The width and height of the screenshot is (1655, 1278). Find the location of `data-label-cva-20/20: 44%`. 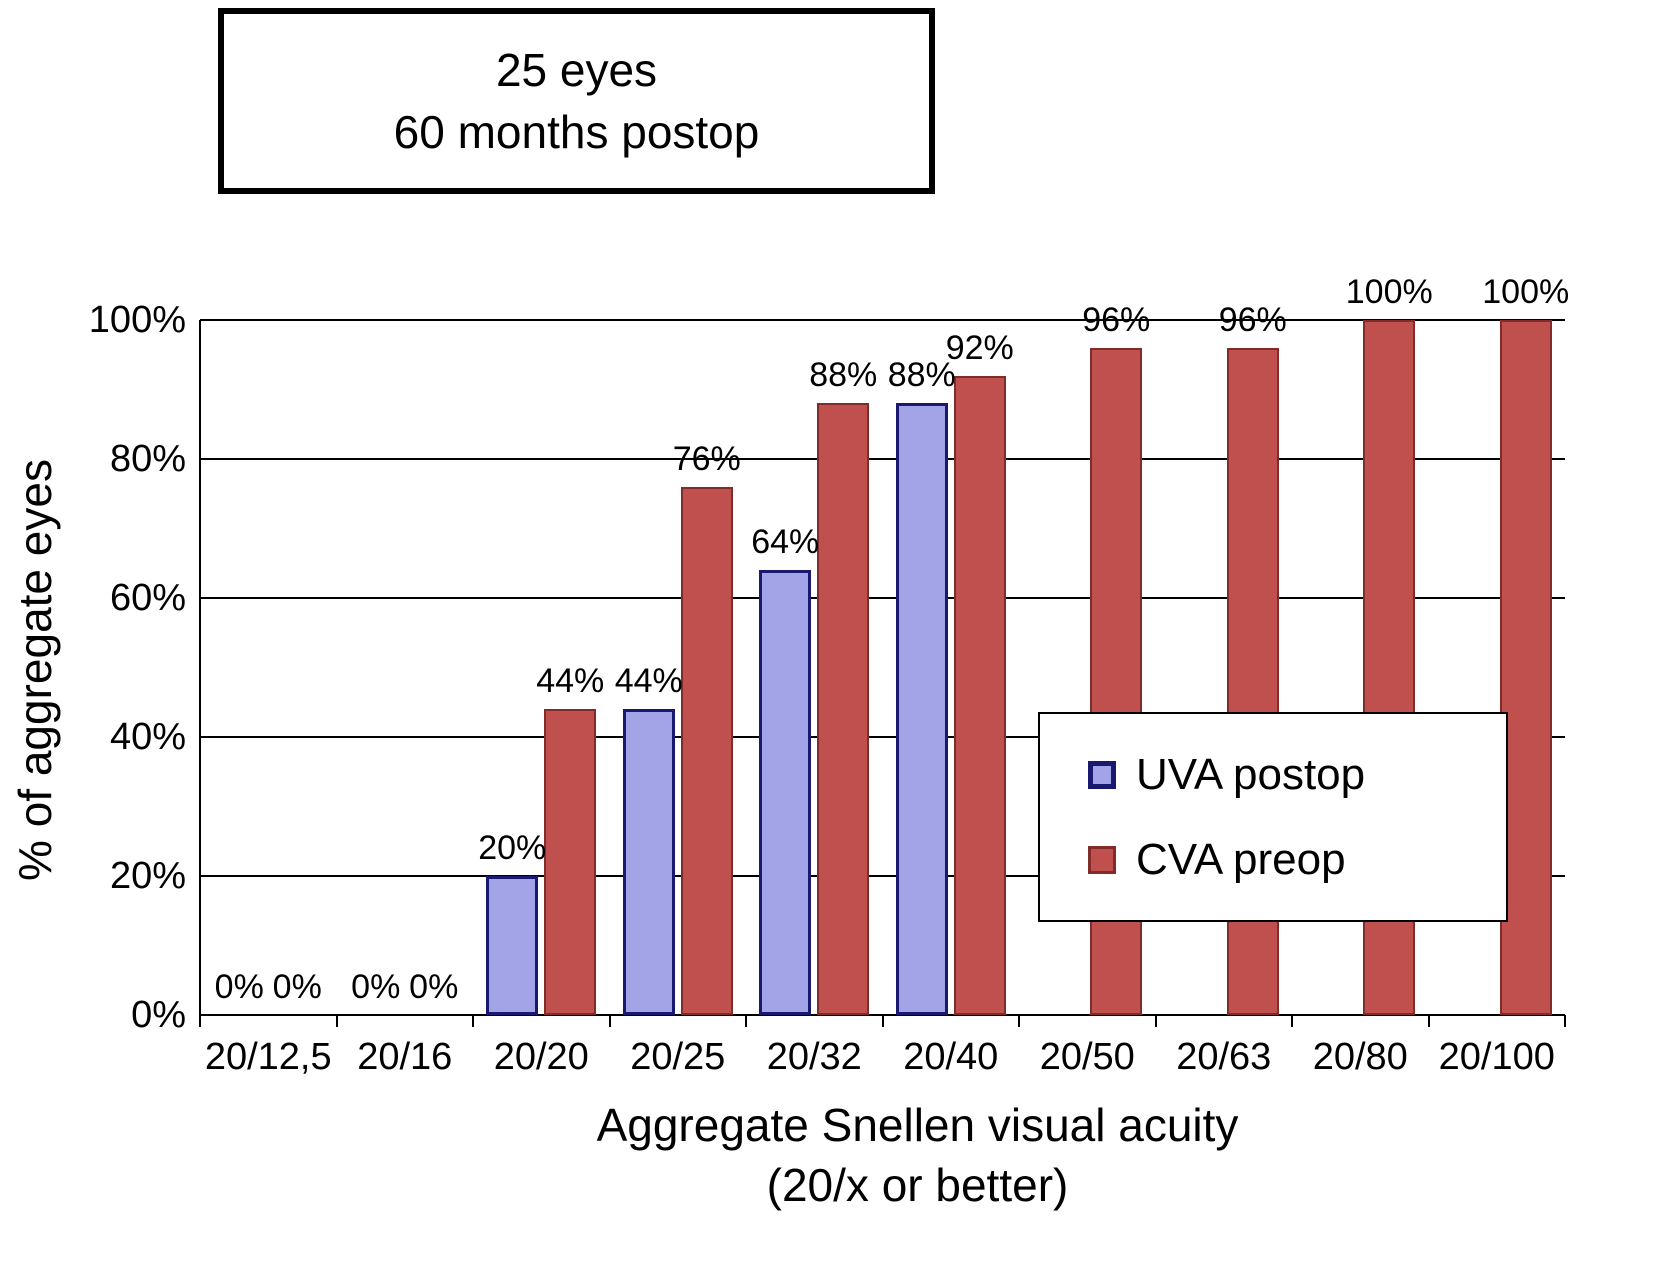

data-label-cva-20/20: 44% is located at coordinates (570, 681).